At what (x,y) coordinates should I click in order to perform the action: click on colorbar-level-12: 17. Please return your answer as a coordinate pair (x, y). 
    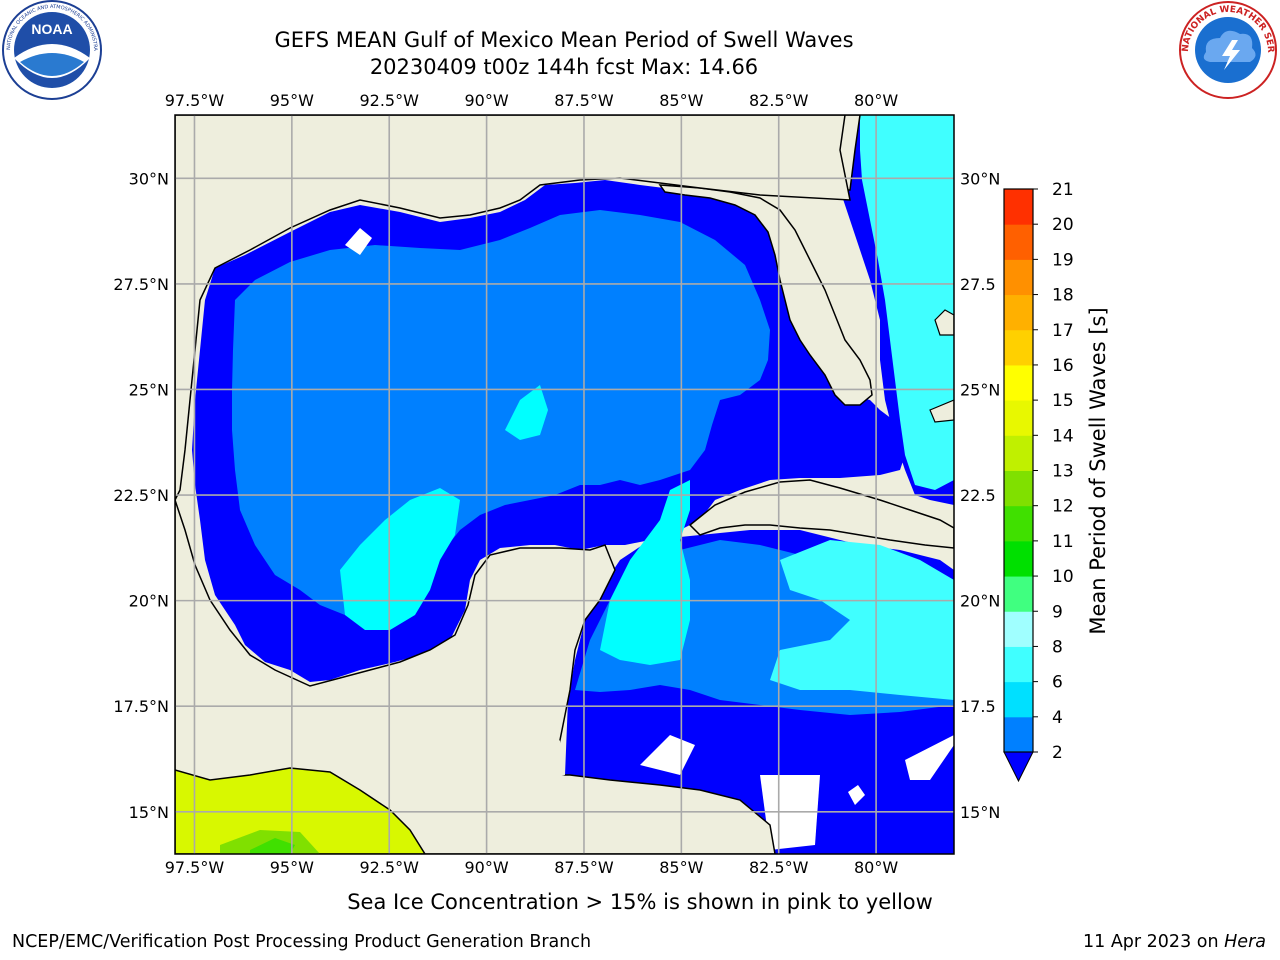
    Looking at the image, I should click on (1063, 331).